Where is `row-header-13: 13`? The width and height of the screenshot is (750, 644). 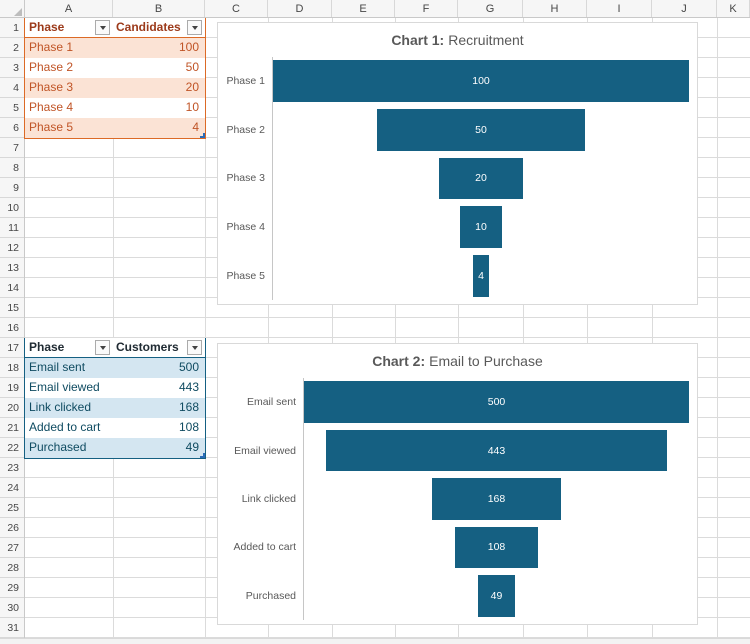
row-header-13: 13 is located at coordinates (12, 268).